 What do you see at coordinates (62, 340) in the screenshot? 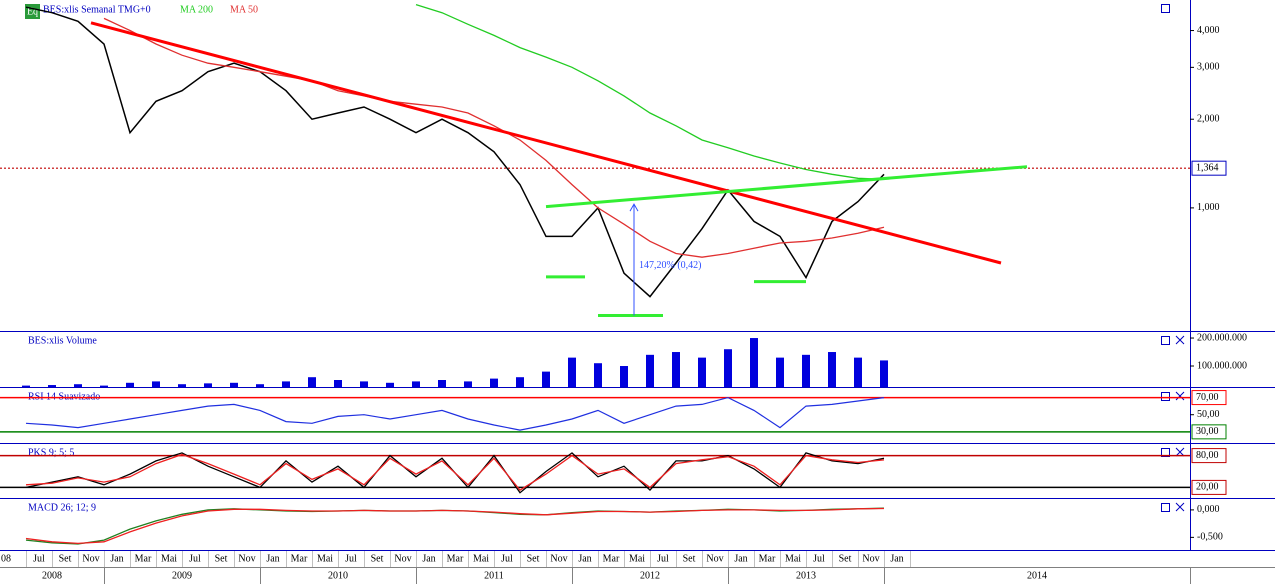
I see `panel-title: BES:xlis Volume` at bounding box center [62, 340].